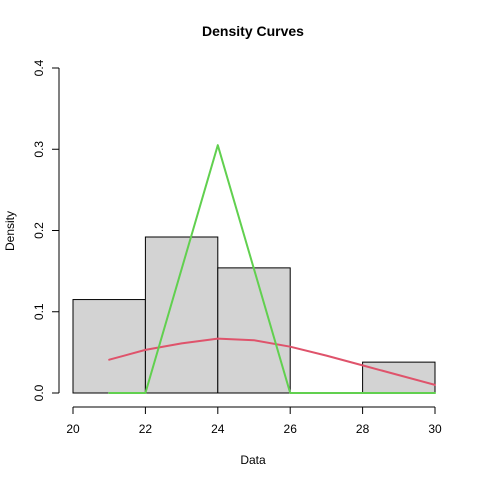 This screenshot has height=480, width=480. Describe the element at coordinates (253, 460) in the screenshot. I see `x-axis-label: Data` at that location.